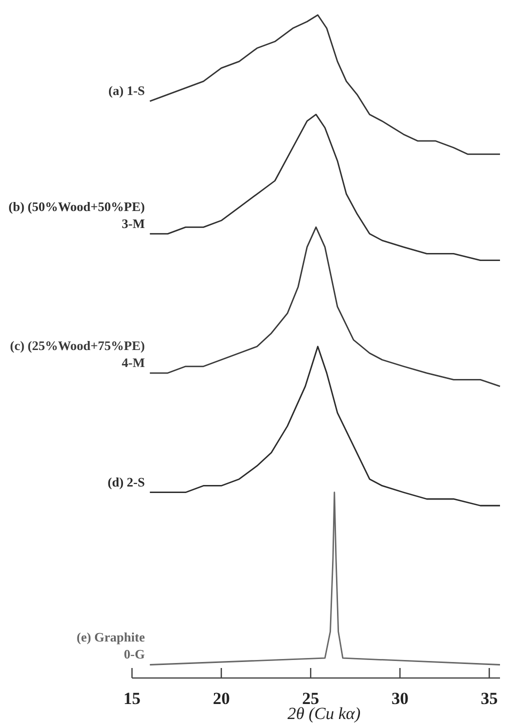 The image size is (505, 725). Describe the element at coordinates (77, 354) in the screenshot. I see `series-label: (c) (25%Wood+75%PE) 4-M` at that location.